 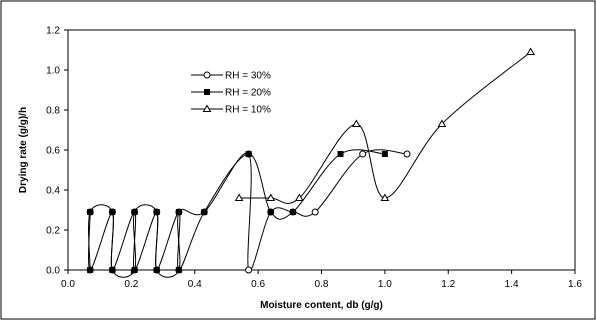 I want to click on legend: RH = 30% RH = 20% RH = 10%, so click(x=231, y=93).